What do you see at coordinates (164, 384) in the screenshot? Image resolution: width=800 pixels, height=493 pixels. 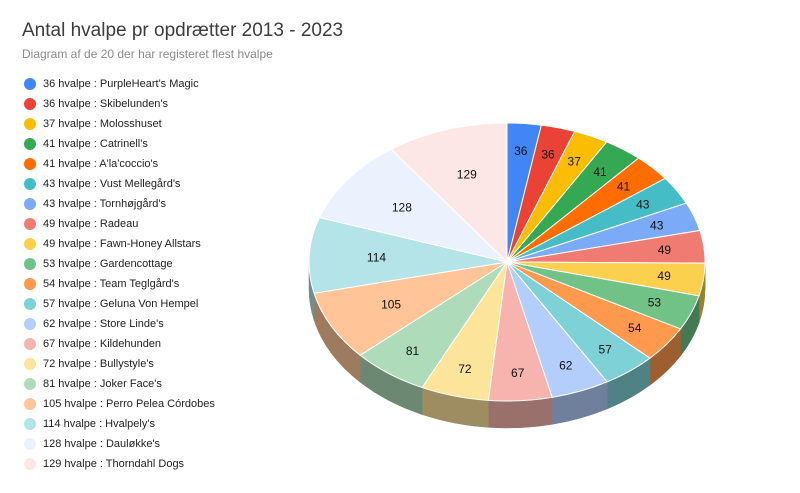 I see `legend-item: 81 hvalpe : Joker Face's` at bounding box center [164, 384].